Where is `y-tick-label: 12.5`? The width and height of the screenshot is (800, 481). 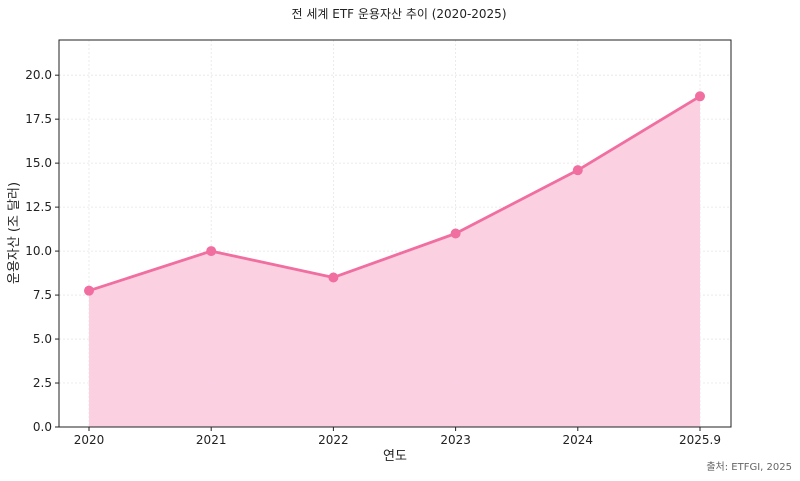 y-tick-label: 12.5 is located at coordinates (38, 207).